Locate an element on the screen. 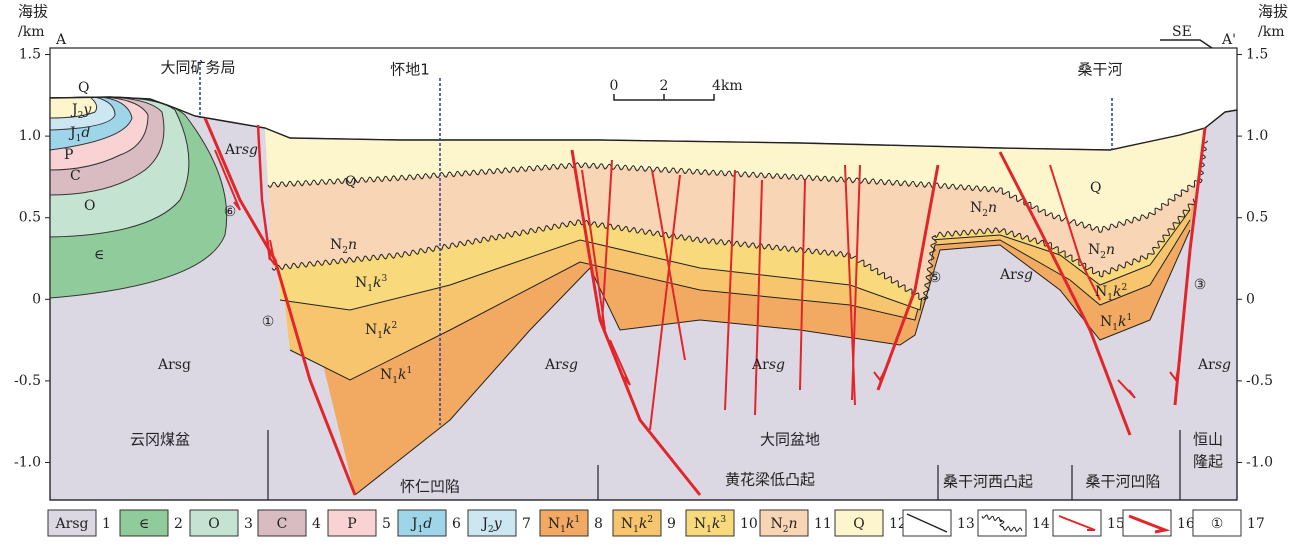  tick-label: 1.0 is located at coordinates (1257, 136).